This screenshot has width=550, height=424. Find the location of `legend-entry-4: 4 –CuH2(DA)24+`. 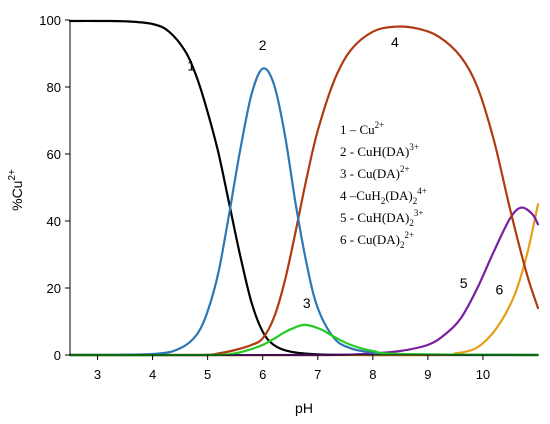

legend-entry-4: 4 –CuH2(DA)24+ is located at coordinates (383, 196).